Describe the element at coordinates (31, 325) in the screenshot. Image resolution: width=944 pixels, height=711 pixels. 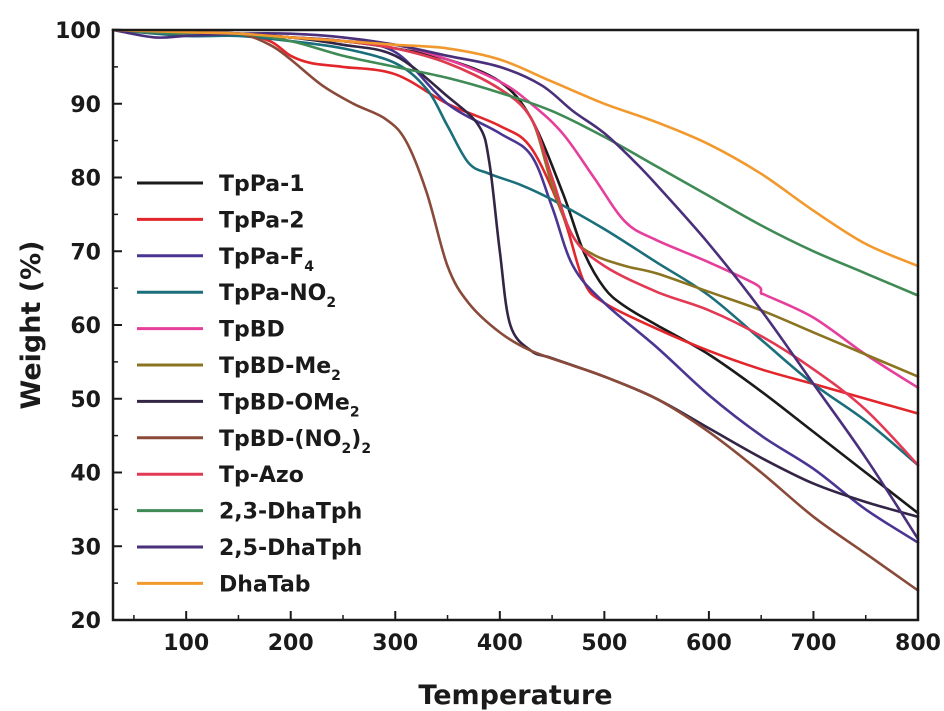
I see `y-axis-title: Weight (%)` at that location.